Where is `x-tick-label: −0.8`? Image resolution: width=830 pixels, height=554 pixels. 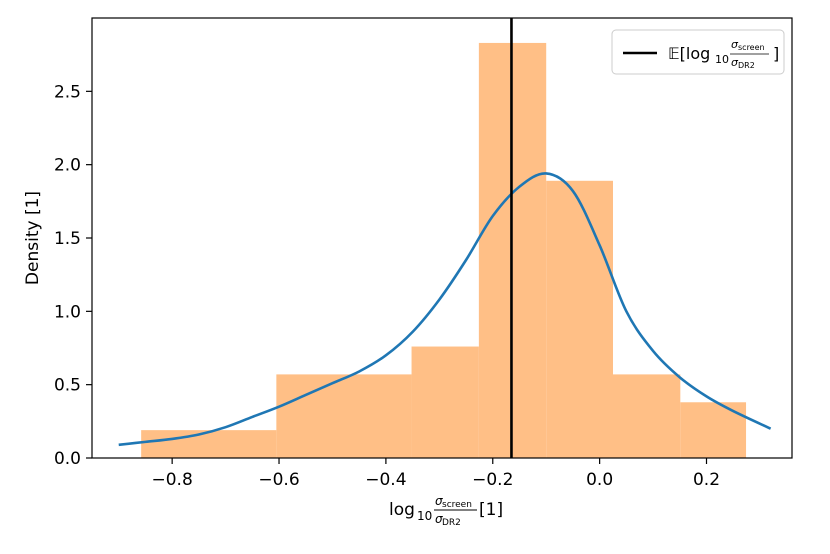
x-tick-label: −0.8 is located at coordinates (172, 480).